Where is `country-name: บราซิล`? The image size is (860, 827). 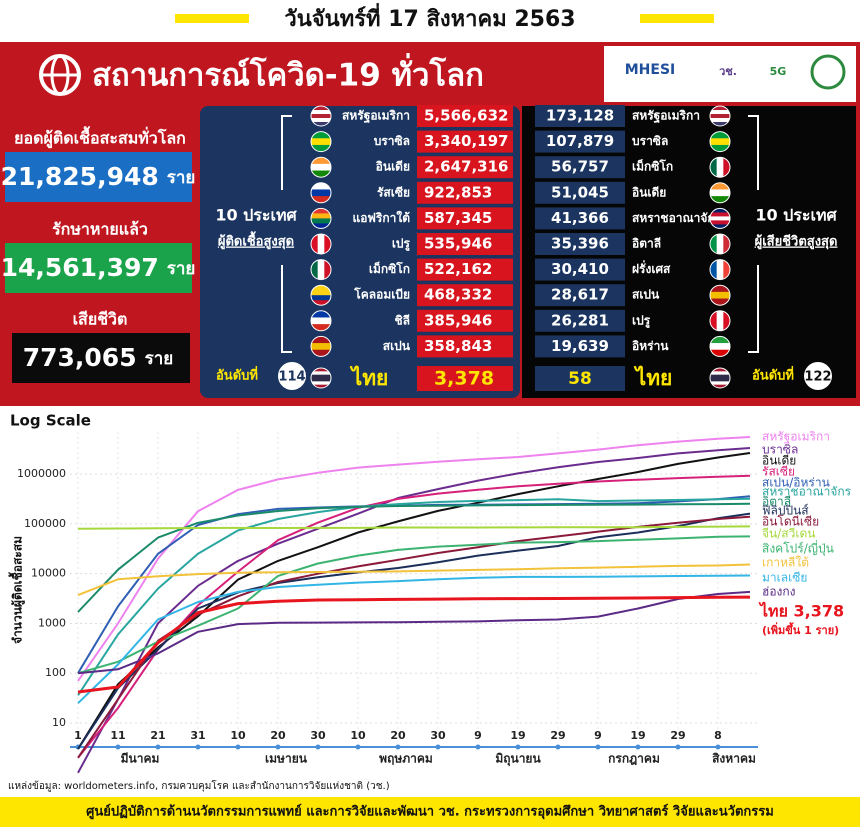
country-name: บราซิล is located at coordinates (392, 141).